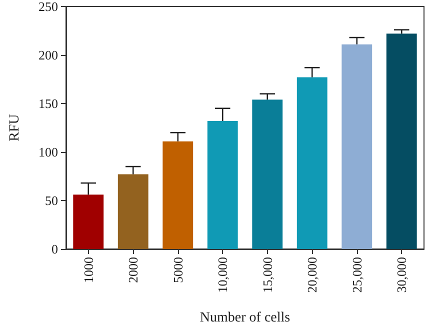 The height and width of the screenshot is (332, 427). What do you see at coordinates (48, 7) in the screenshot?
I see `y-tick-label: 250` at bounding box center [48, 7].